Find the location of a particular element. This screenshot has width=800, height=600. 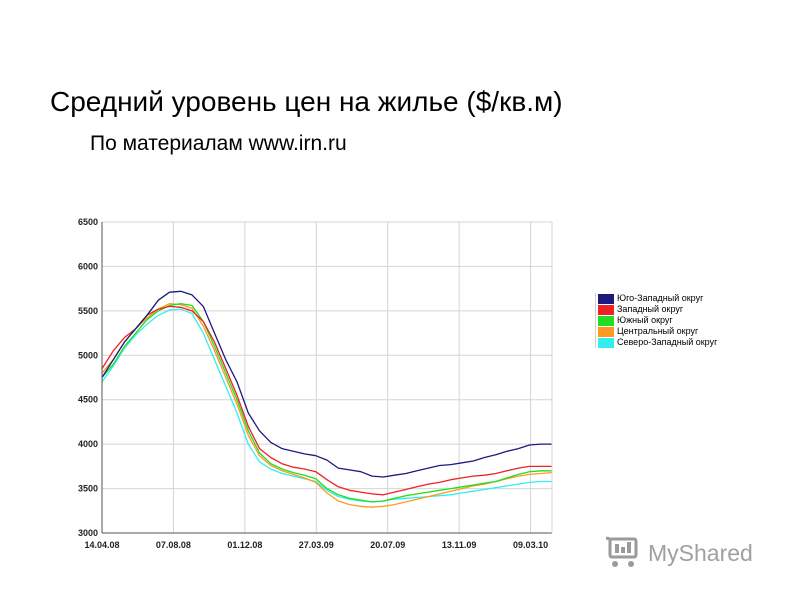

watermark: MyShared is located at coordinates (679, 553).